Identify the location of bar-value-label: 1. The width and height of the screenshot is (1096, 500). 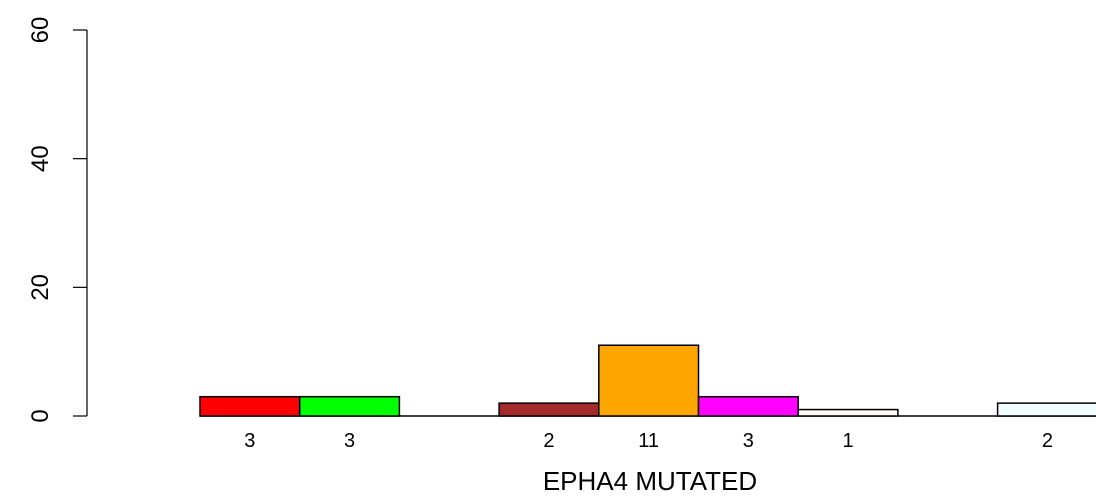
(847, 441).